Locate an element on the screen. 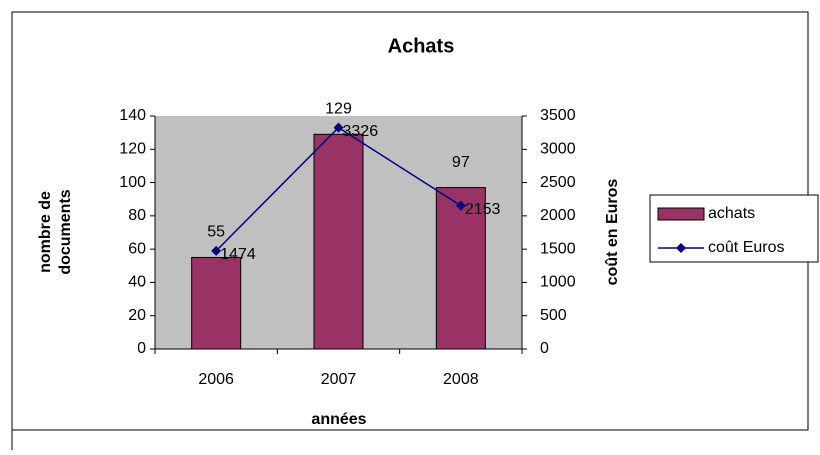  bar-value-label: 129 is located at coordinates (338, 109).